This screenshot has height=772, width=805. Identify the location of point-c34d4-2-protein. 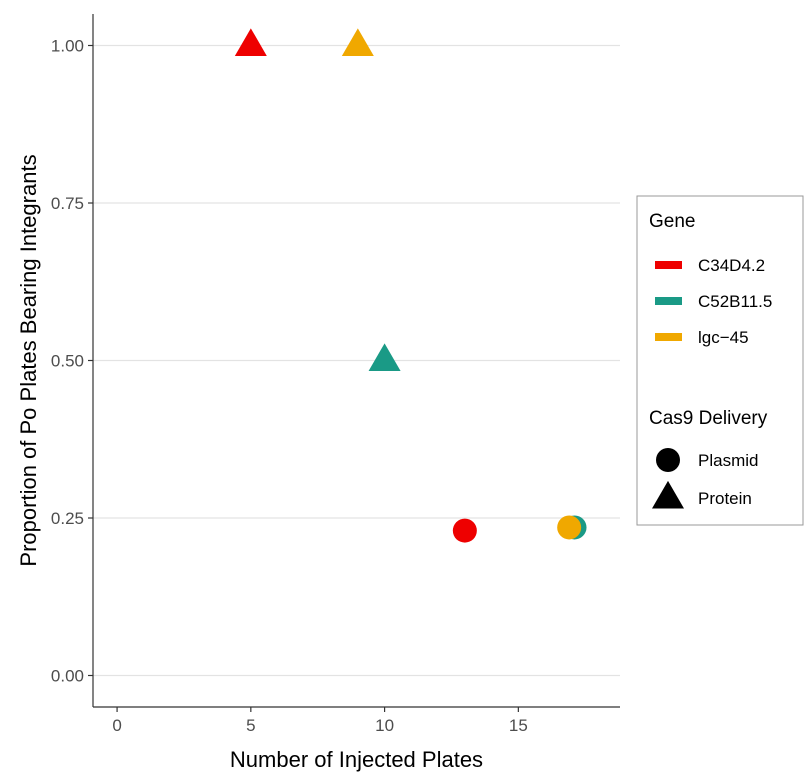
(250, 42).